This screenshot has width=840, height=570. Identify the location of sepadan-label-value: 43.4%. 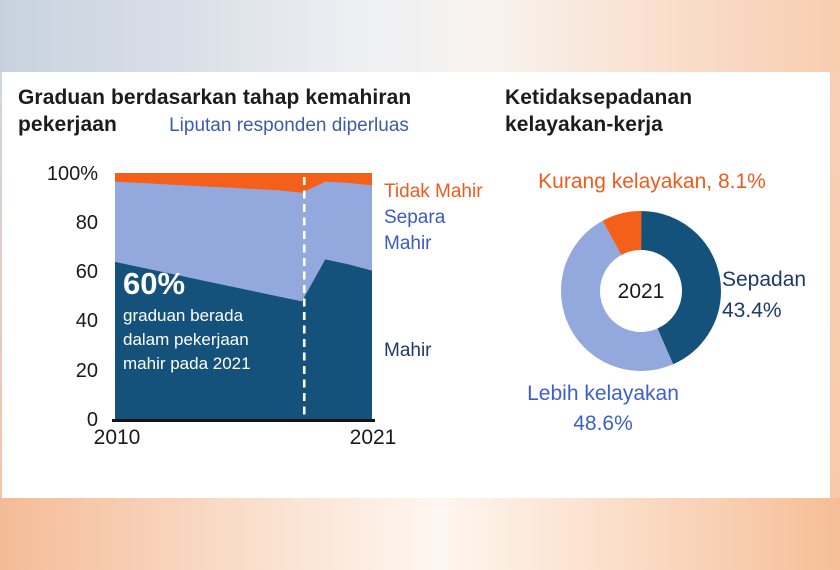
(752, 310).